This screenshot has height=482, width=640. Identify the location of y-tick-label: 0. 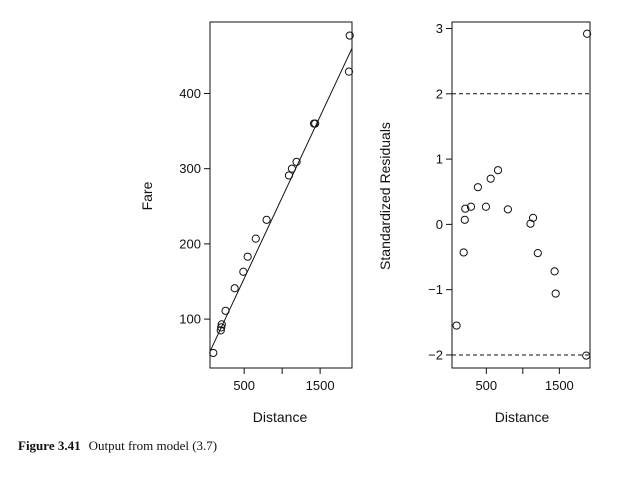
(439, 224).